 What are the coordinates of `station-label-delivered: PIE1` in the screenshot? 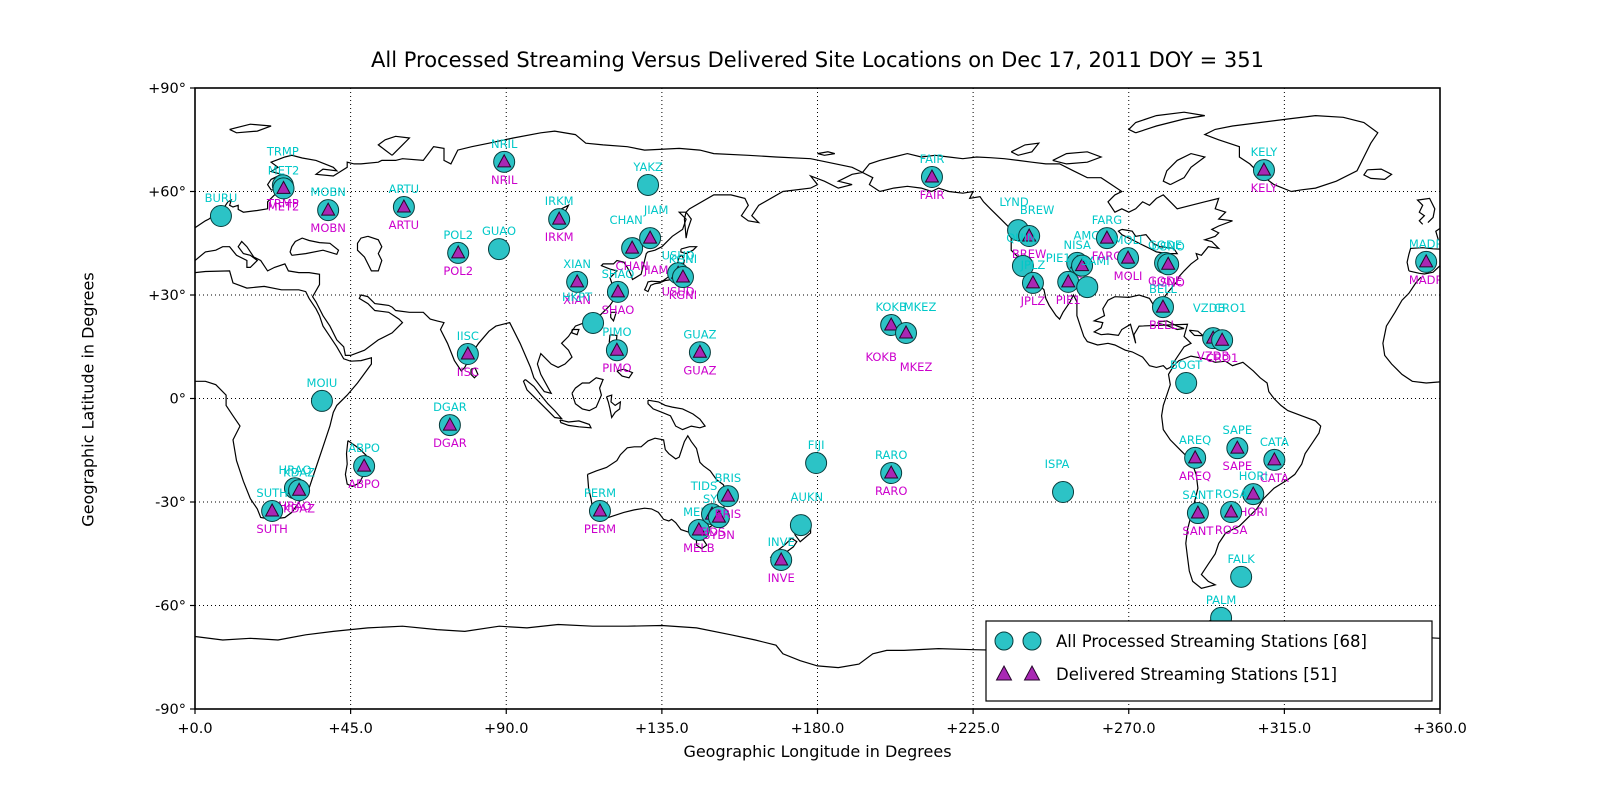 It's located at (1068, 300).